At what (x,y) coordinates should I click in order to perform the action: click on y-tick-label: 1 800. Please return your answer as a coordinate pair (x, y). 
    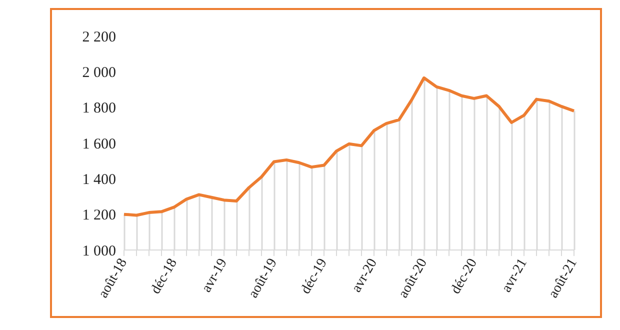
    Looking at the image, I should click on (99, 108).